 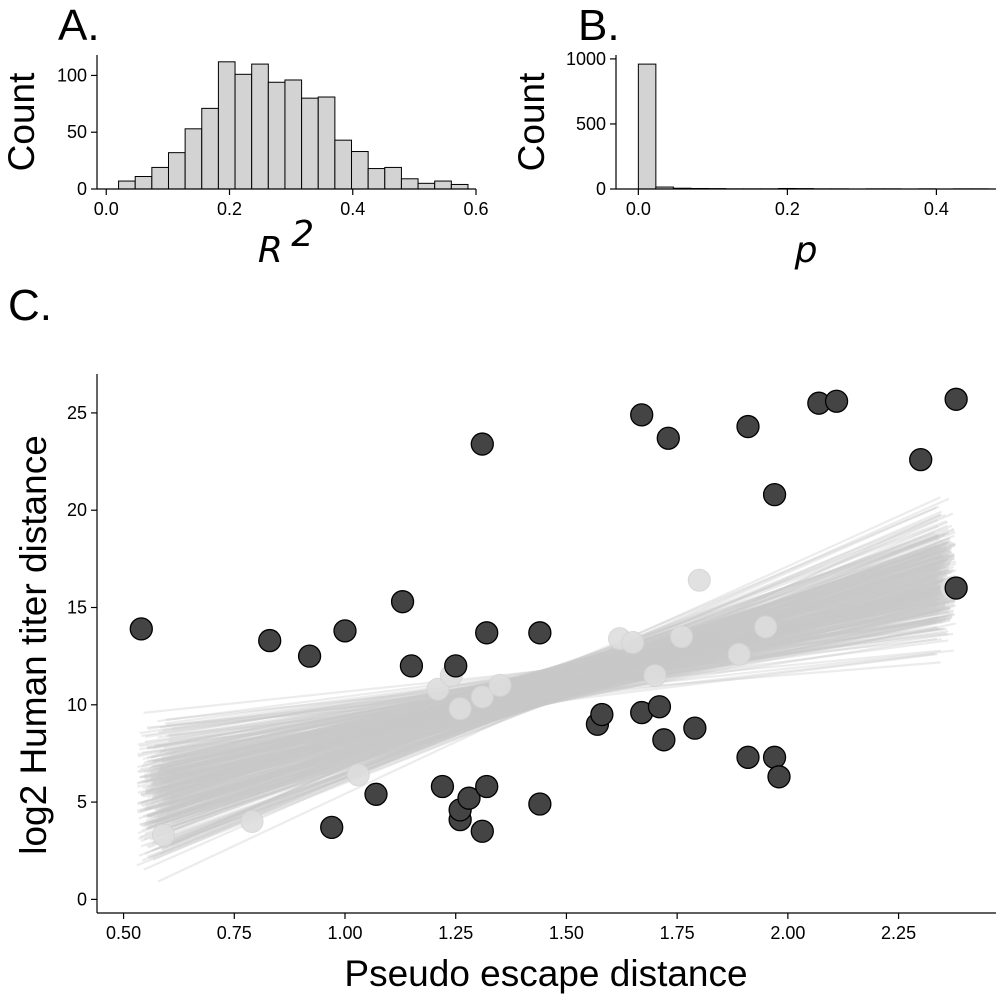 What do you see at coordinates (77, 132) in the screenshot?
I see `panel-a-y-tick-label: 50` at bounding box center [77, 132].